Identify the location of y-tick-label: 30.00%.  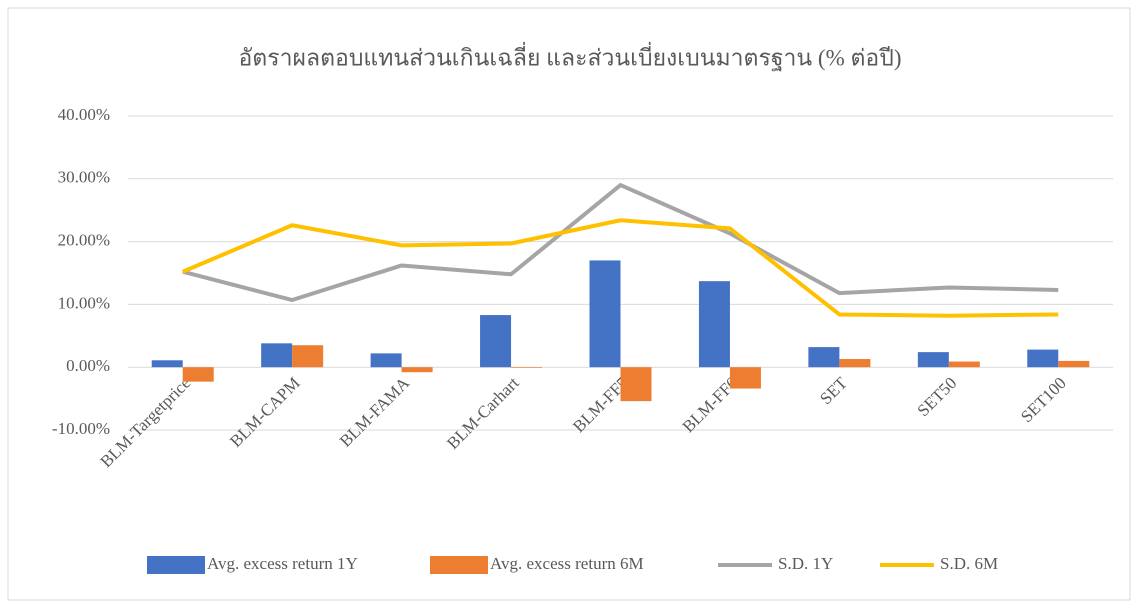
(84, 177).